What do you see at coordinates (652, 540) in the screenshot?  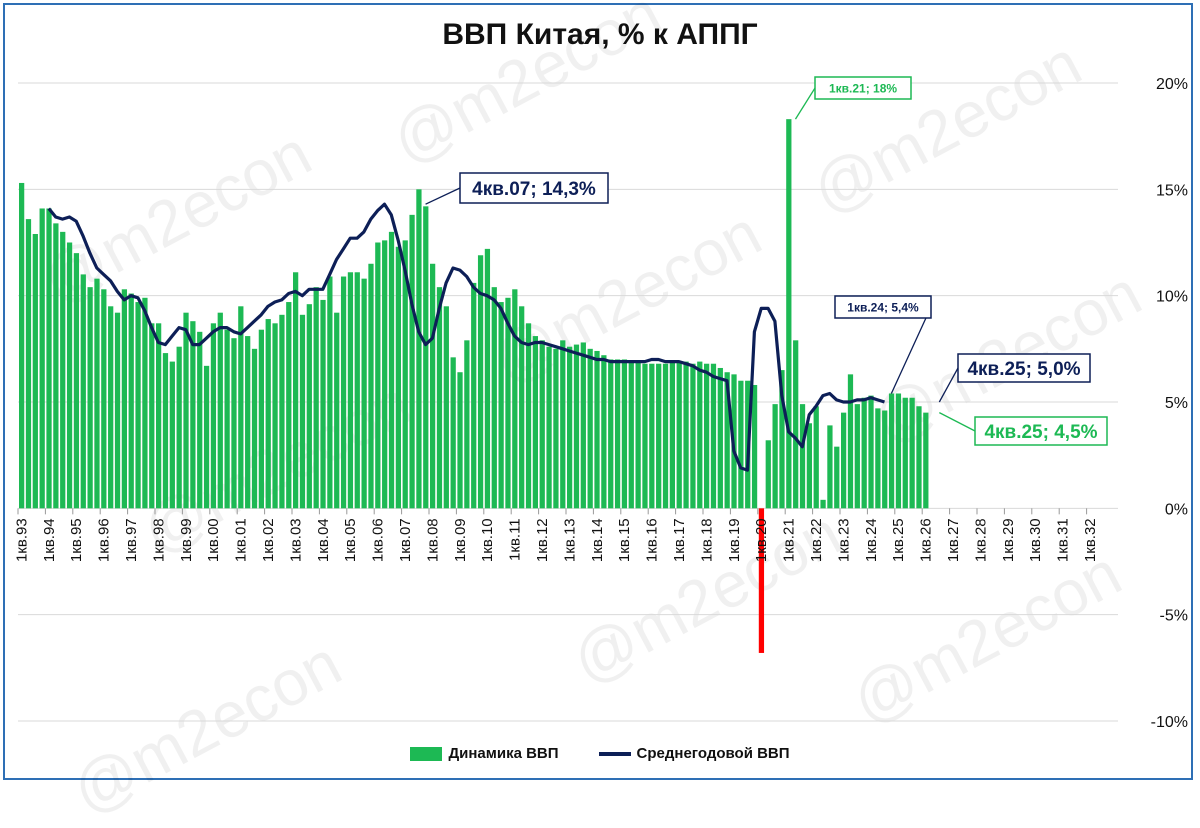 I see `x-tick-label: 1кв.16` at bounding box center [652, 540].